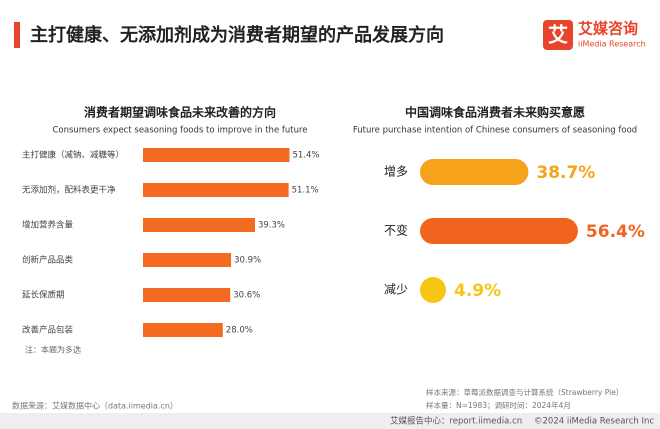  Describe the element at coordinates (608, 29) in the screenshot. I see `logo-cn: 艾媒咨询` at that location.